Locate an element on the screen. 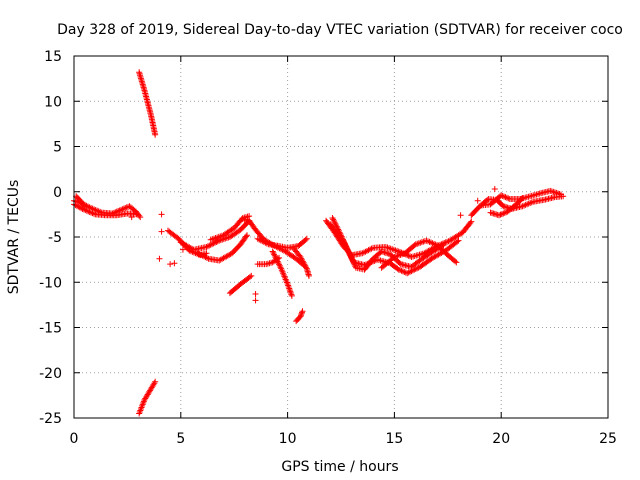 The height and width of the screenshot is (480, 640). y-tick-label: -25 is located at coordinates (50, 419).